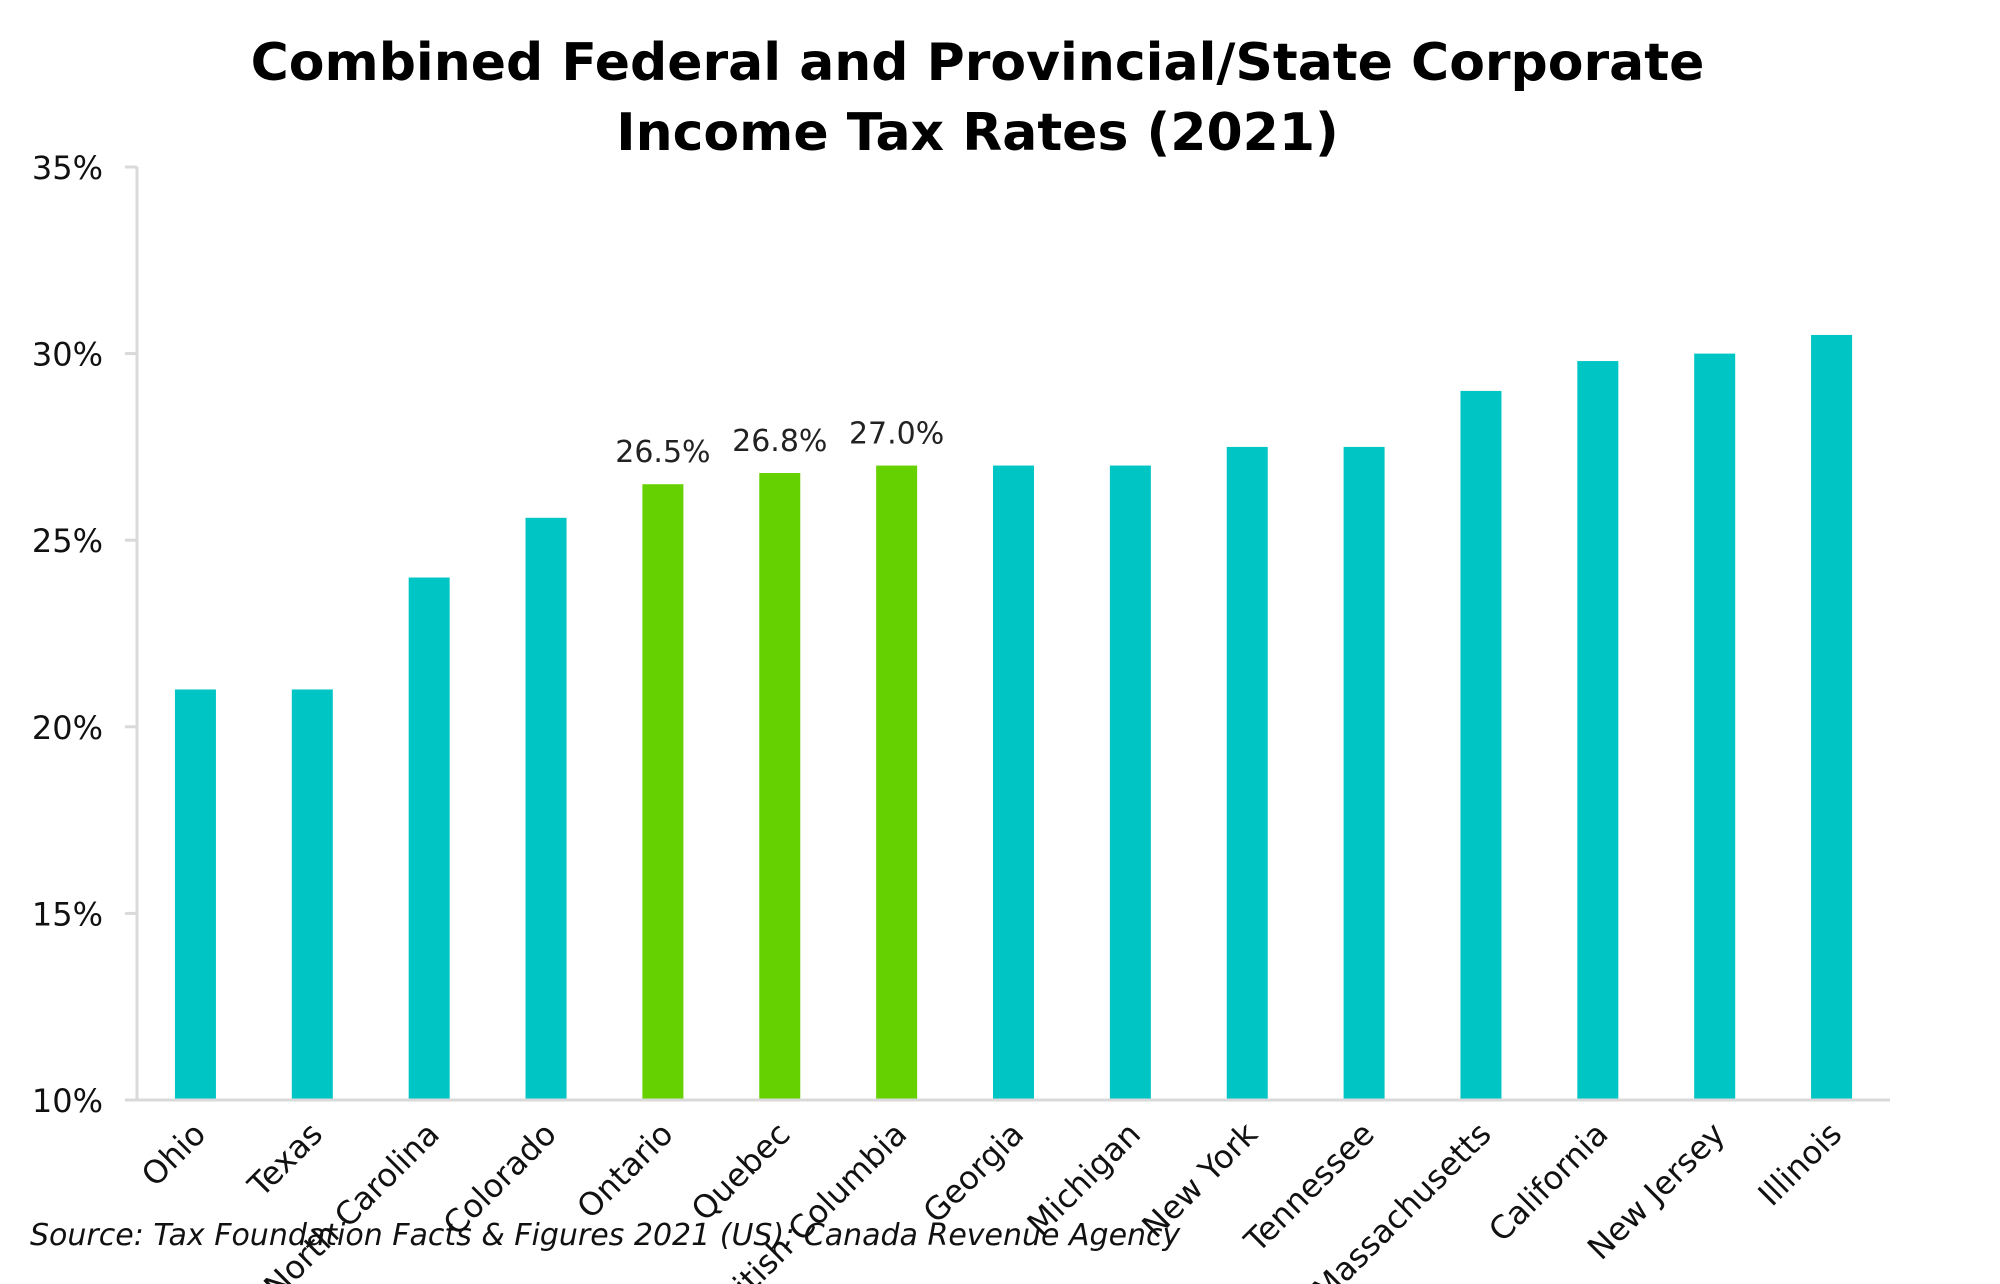 This screenshot has height=1284, width=2000. Describe the element at coordinates (546, 808) in the screenshot. I see `bar-colorado` at that location.